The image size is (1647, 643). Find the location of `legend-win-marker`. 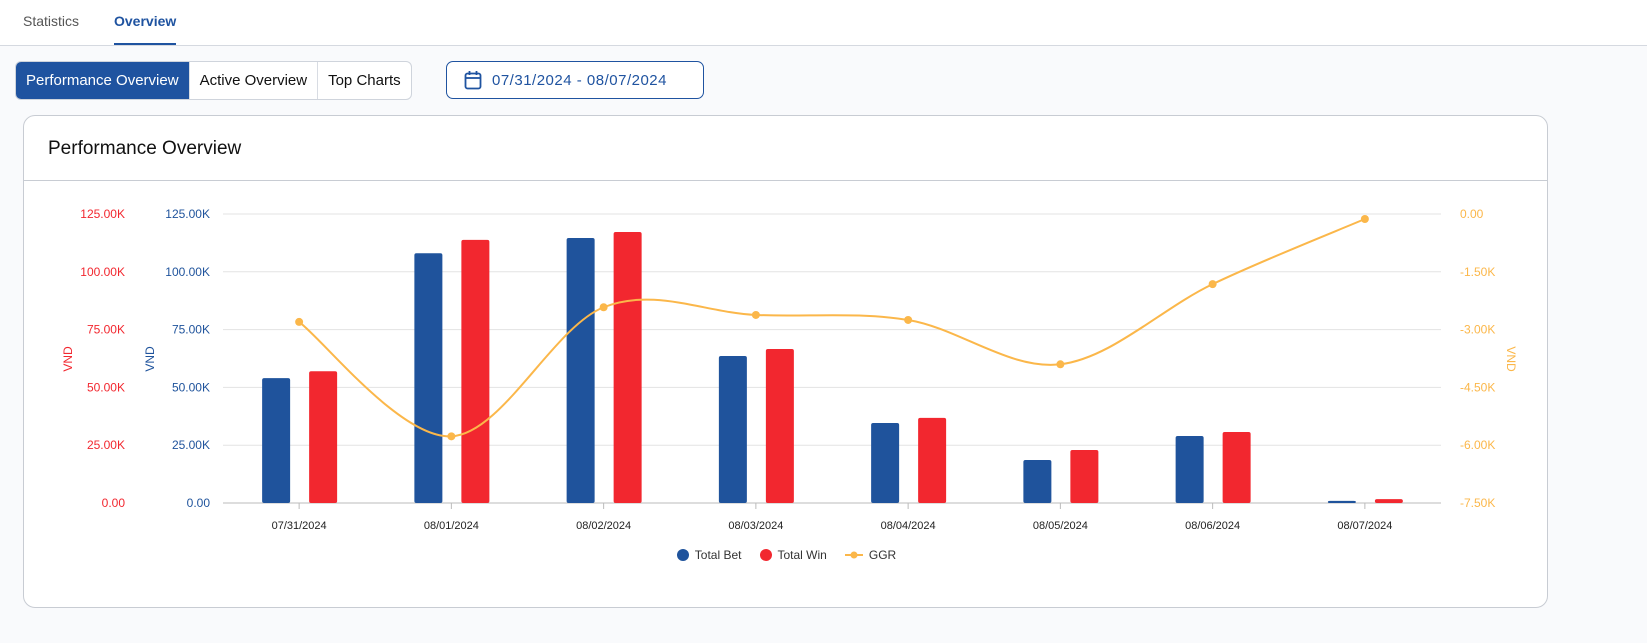

legend-win-marker is located at coordinates (765, 555).